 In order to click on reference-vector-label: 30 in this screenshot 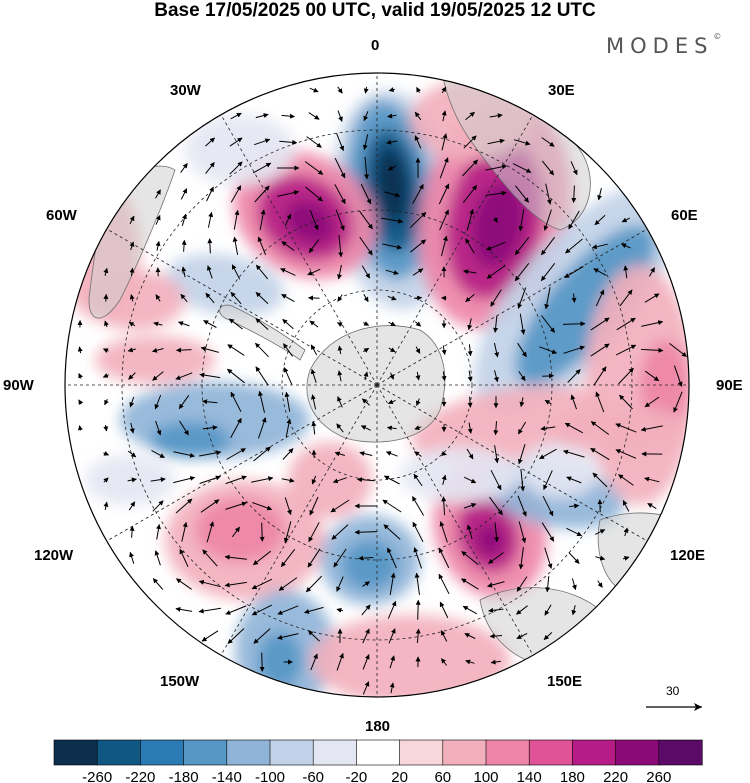, I will do `click(673, 691)`.